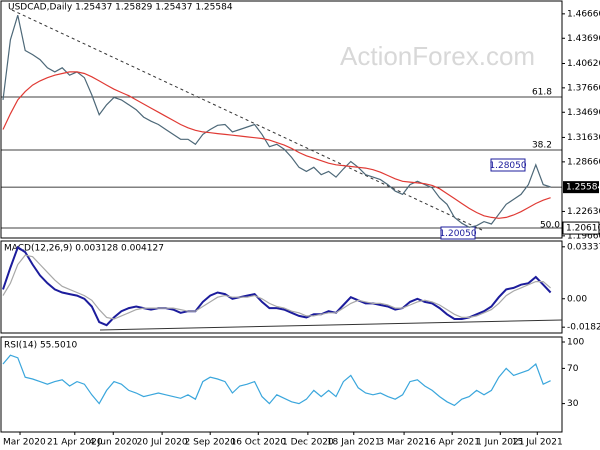 This screenshot has height=450, width=600. What do you see at coordinates (113, 443) in the screenshot?
I see `x-tick-label: 4 Jun 2020` at bounding box center [113, 443].